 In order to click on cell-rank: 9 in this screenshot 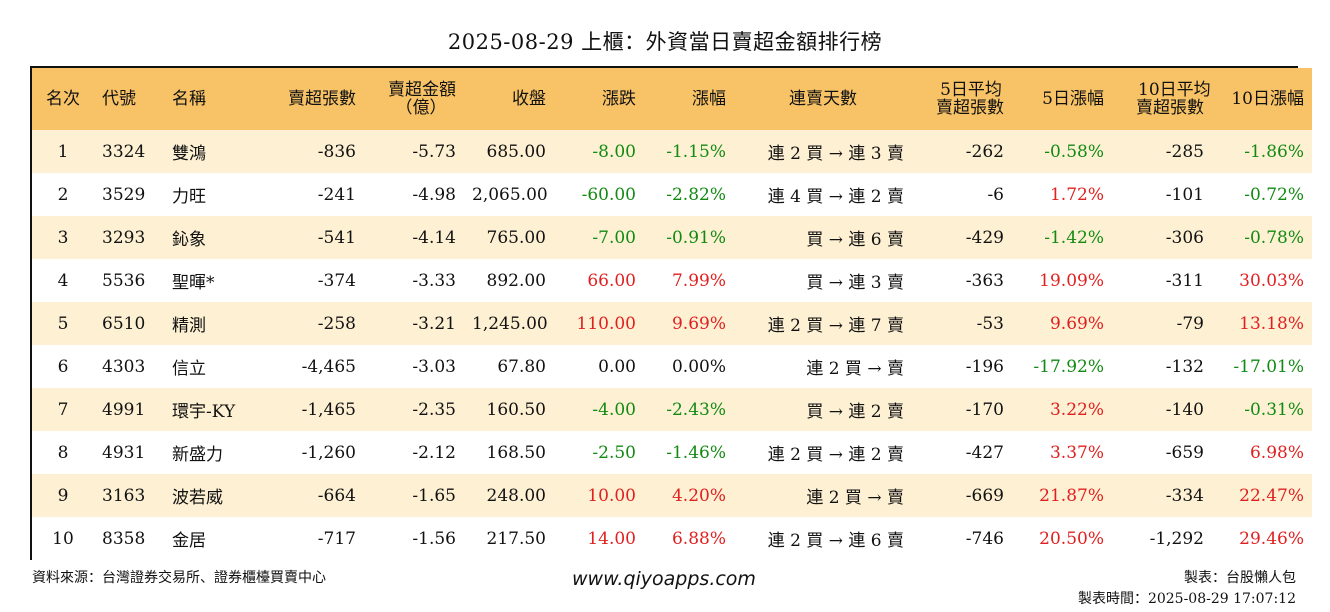, I will do `click(63, 495)`.